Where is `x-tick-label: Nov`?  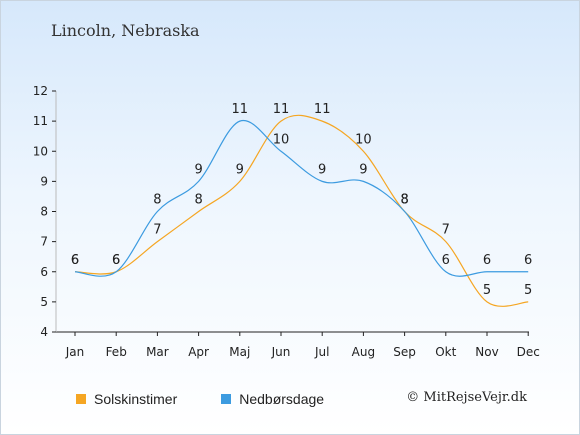 x-tick-label: Nov is located at coordinates (486, 352).